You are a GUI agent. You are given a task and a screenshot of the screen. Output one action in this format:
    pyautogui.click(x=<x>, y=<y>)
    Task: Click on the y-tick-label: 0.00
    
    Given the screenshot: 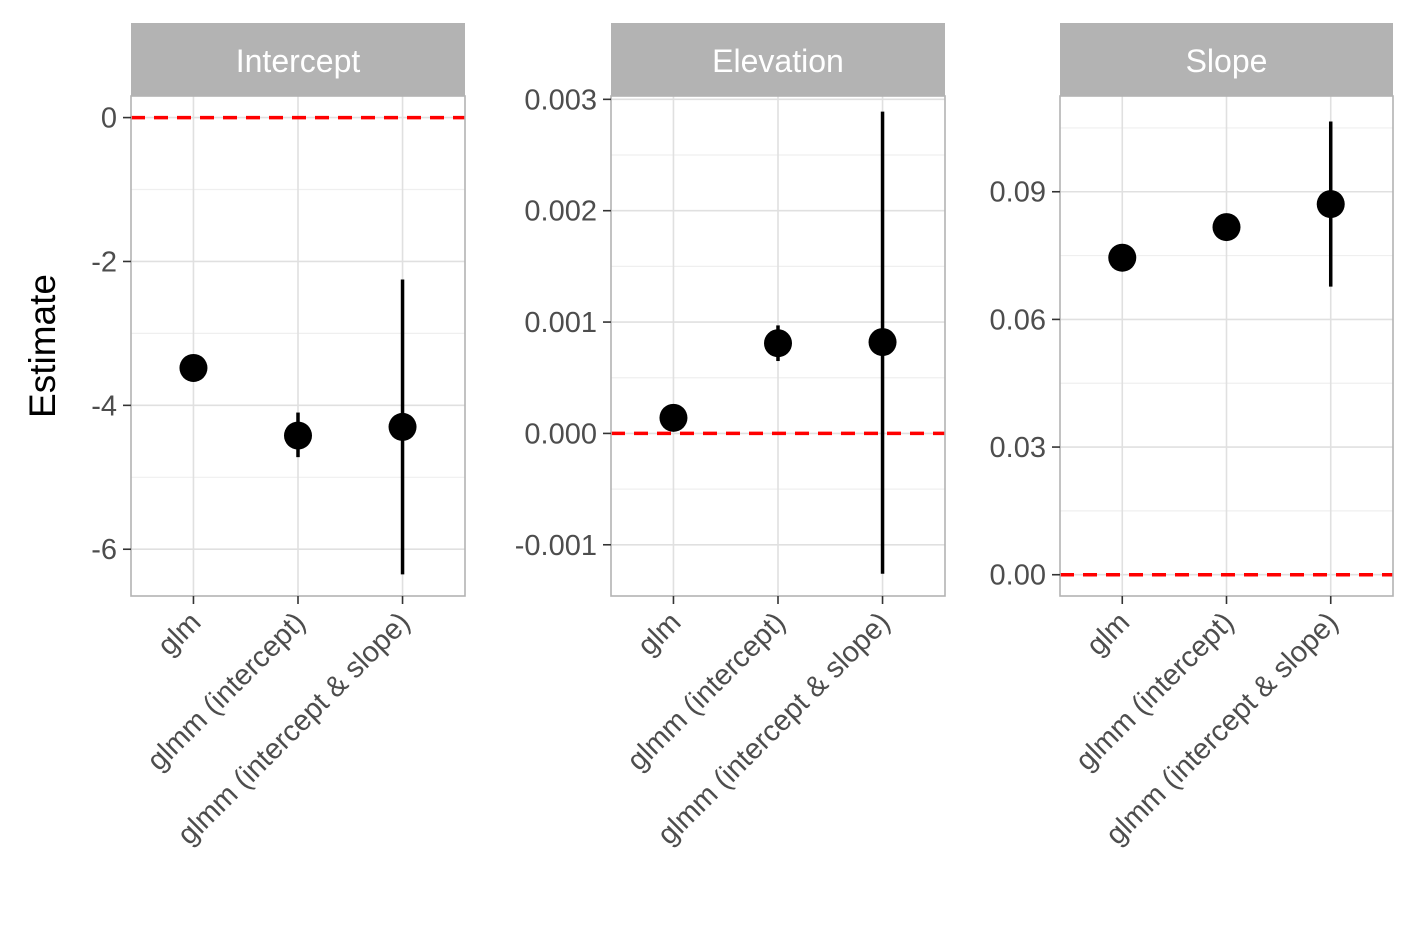 What is the action you would take?
    pyautogui.click(x=1018, y=576)
    